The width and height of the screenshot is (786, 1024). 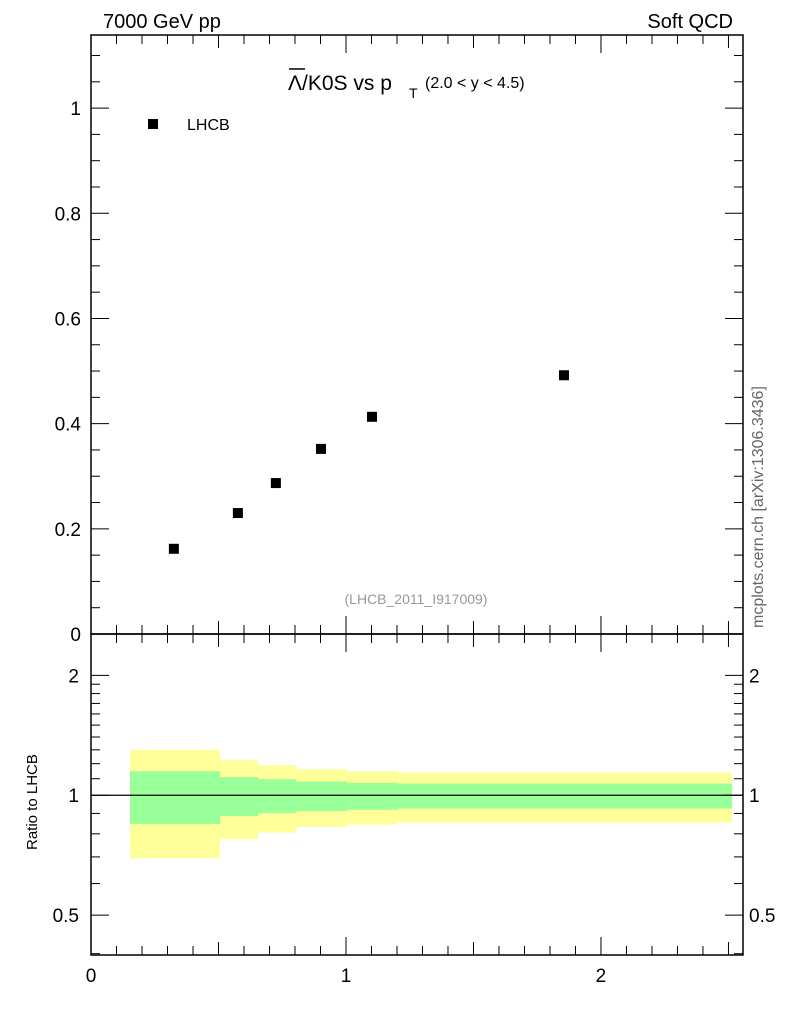 I want to click on svg-text: Λ/K0S vs p, so click(x=340, y=83).